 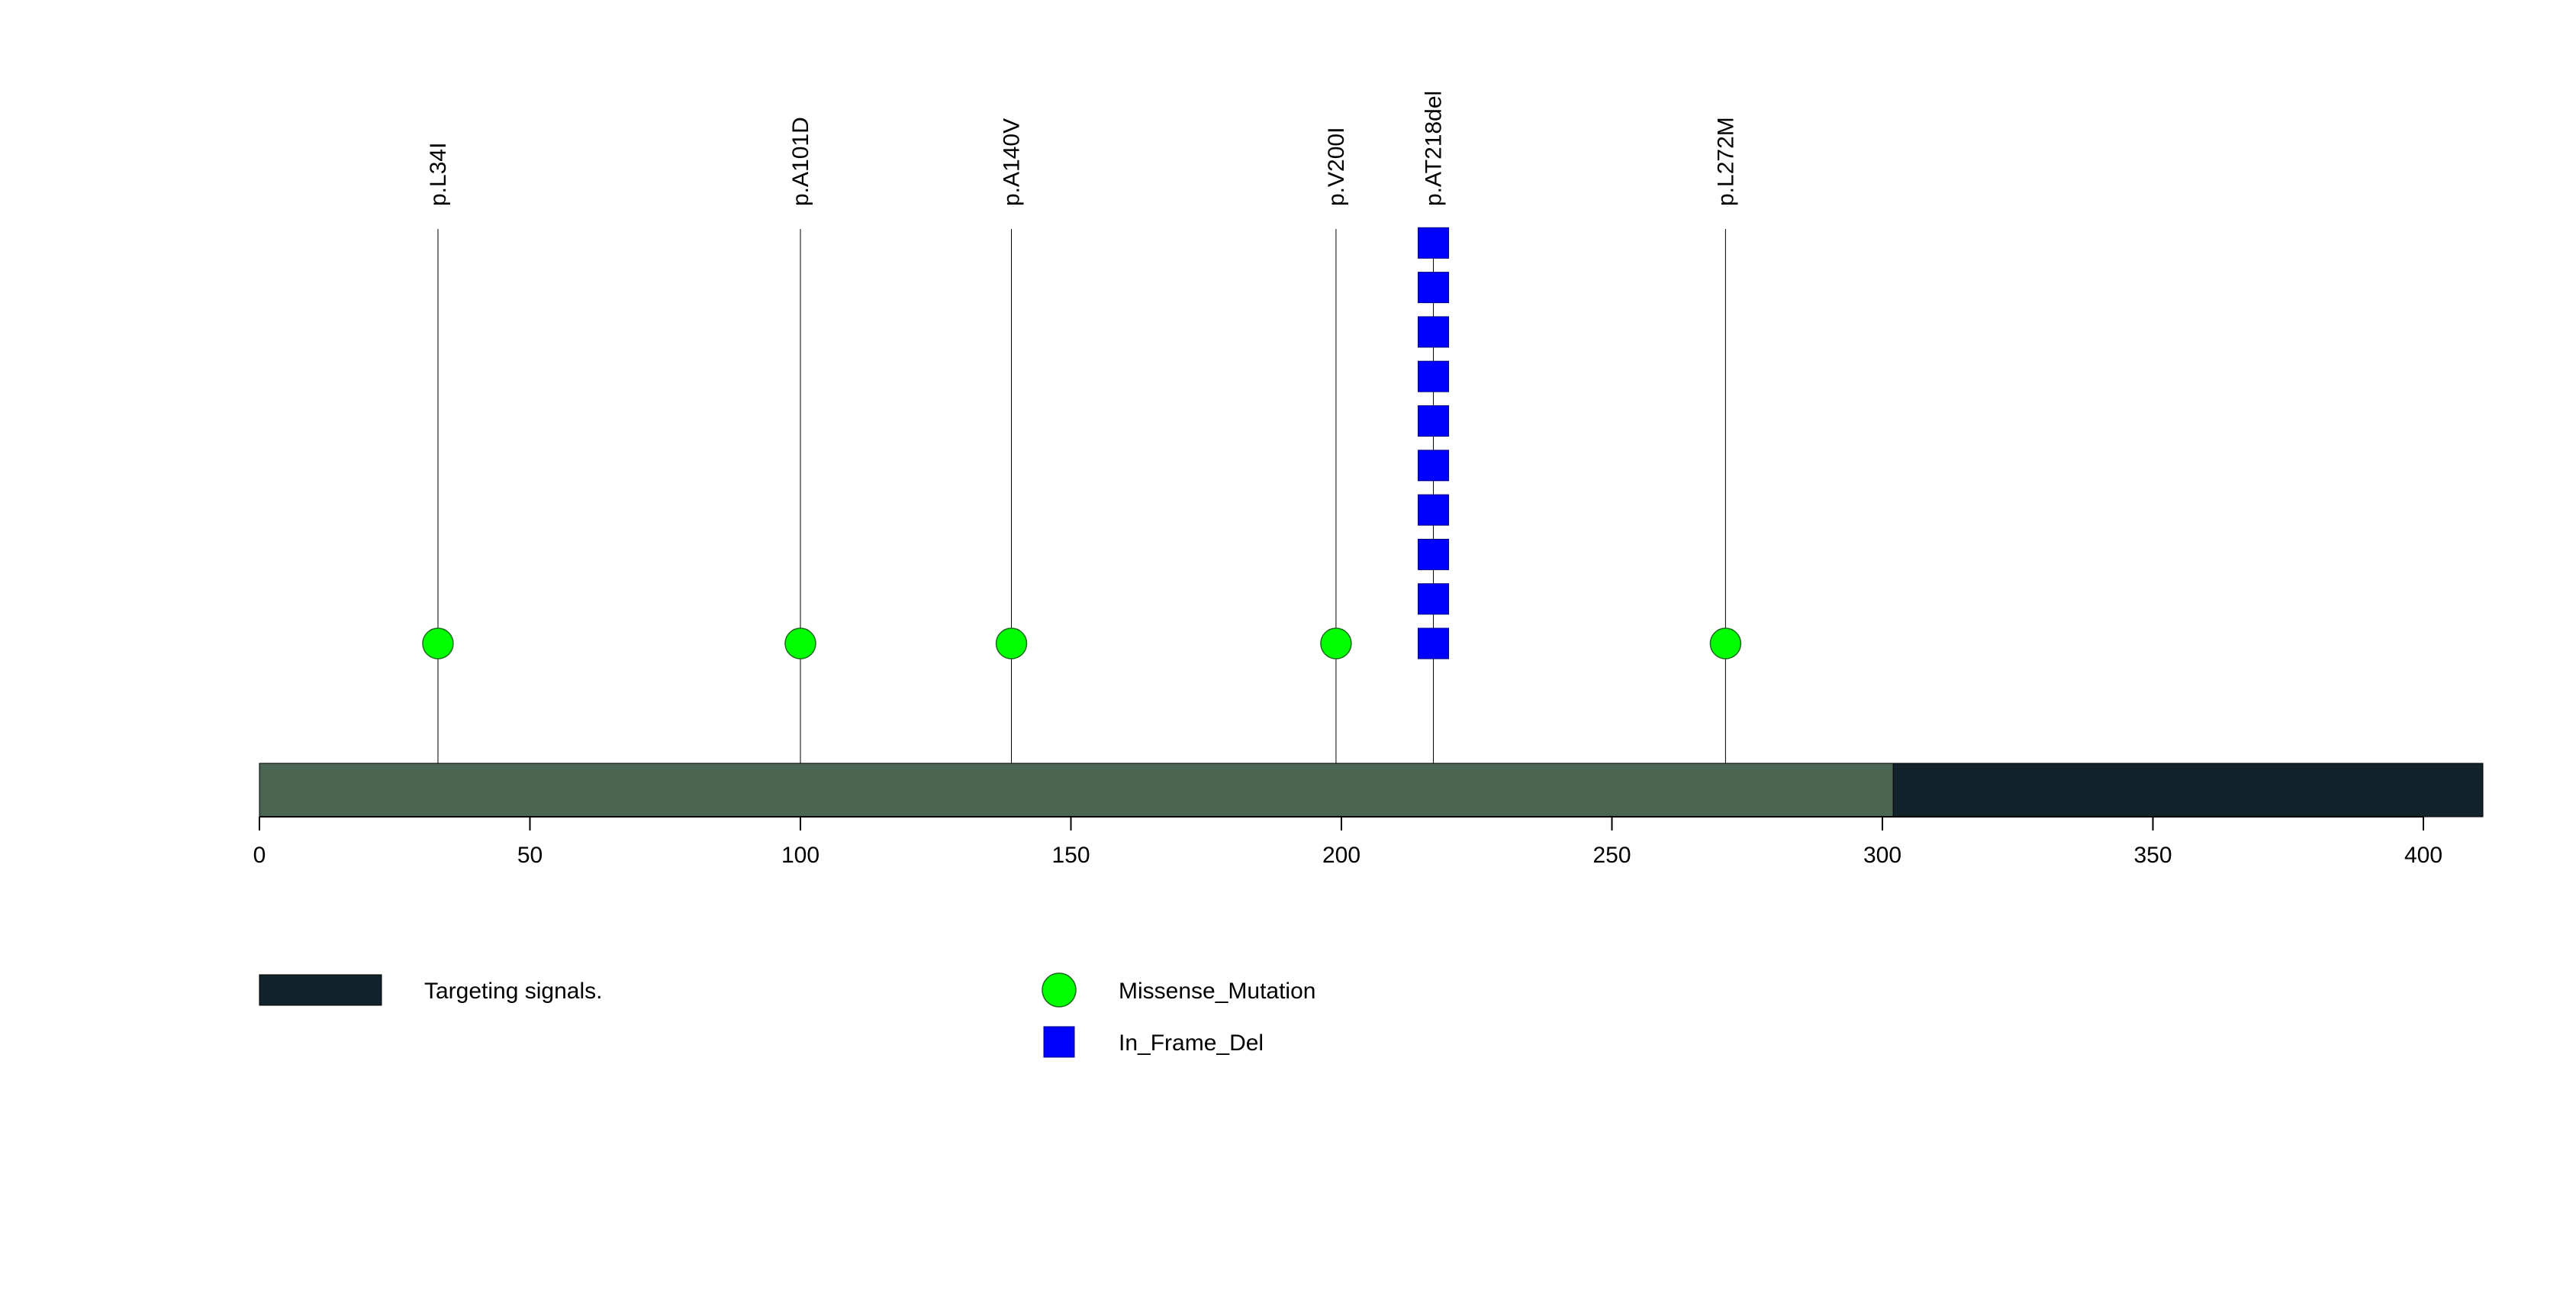 I want to click on legend-domain-swatch, so click(x=320, y=990).